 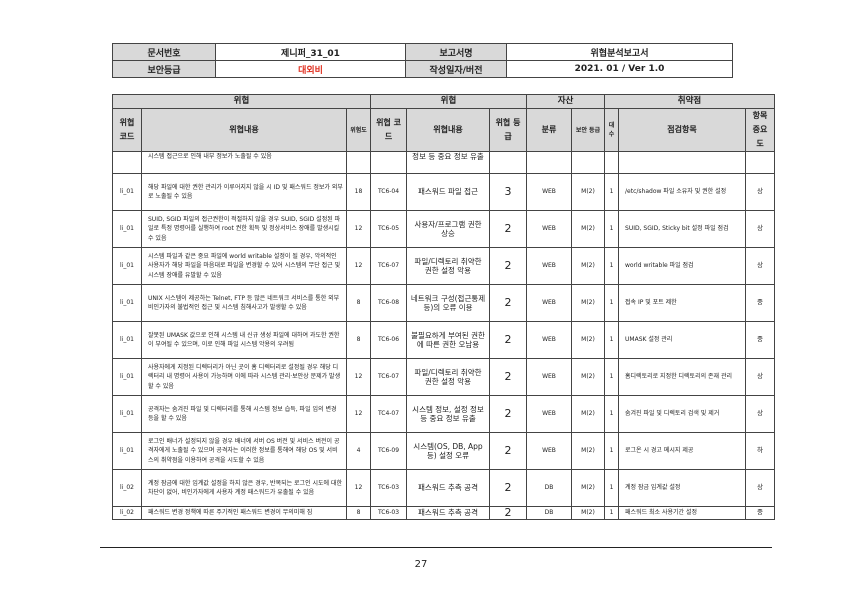 I want to click on page-number: 27, so click(x=421, y=564).